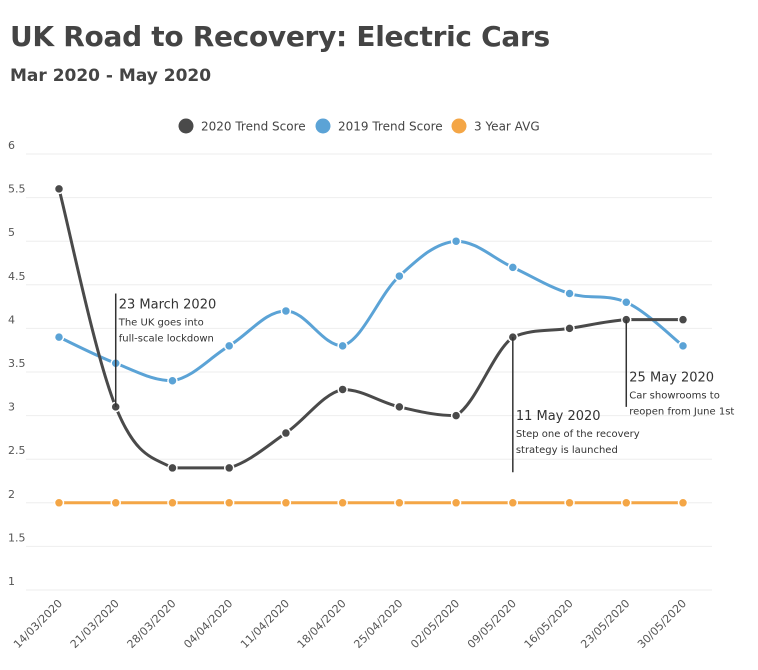 The width and height of the screenshot is (758, 670). Describe the element at coordinates (578, 434) in the screenshot. I see `annotation-text: Step one of the recovery` at that location.